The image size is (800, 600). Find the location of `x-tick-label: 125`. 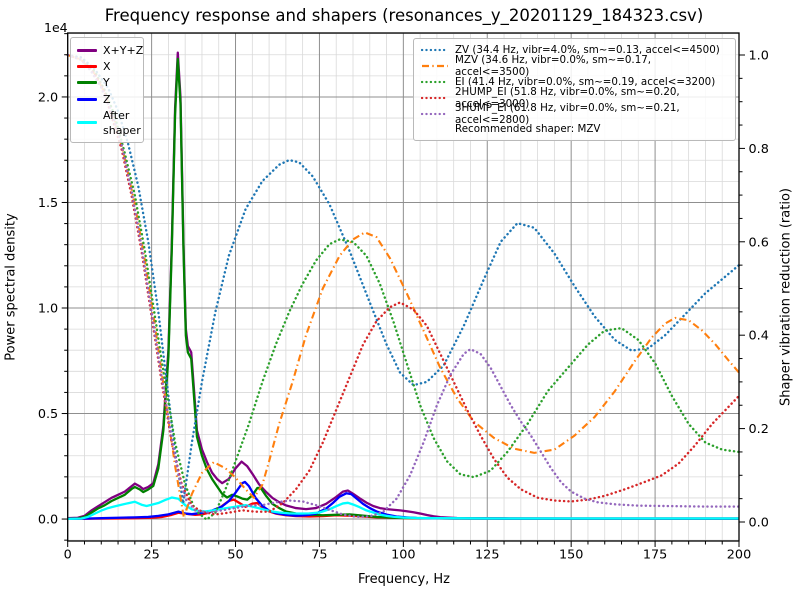

x-tick-label: 125 is located at coordinates (487, 555).